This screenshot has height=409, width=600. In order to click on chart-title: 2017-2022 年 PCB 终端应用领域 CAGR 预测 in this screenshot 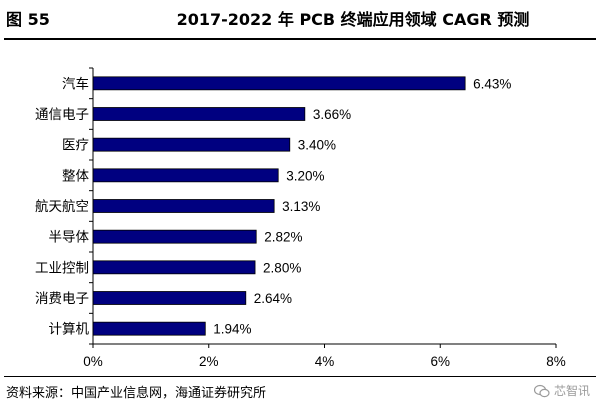, I will do `click(353, 19)`.